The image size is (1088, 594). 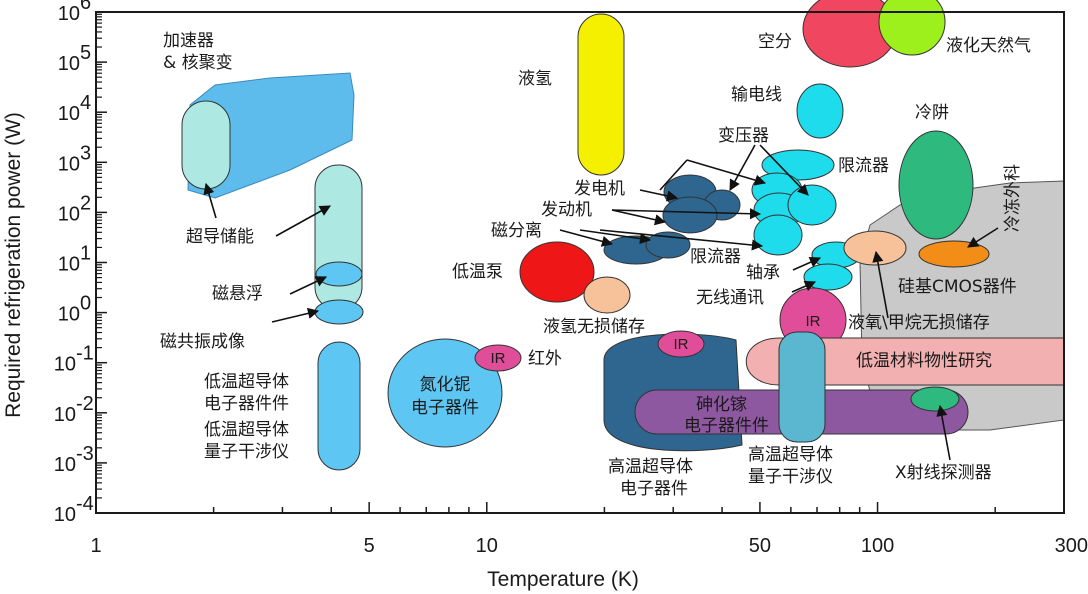 I want to click on x-tick-label: 5, so click(x=369, y=546).